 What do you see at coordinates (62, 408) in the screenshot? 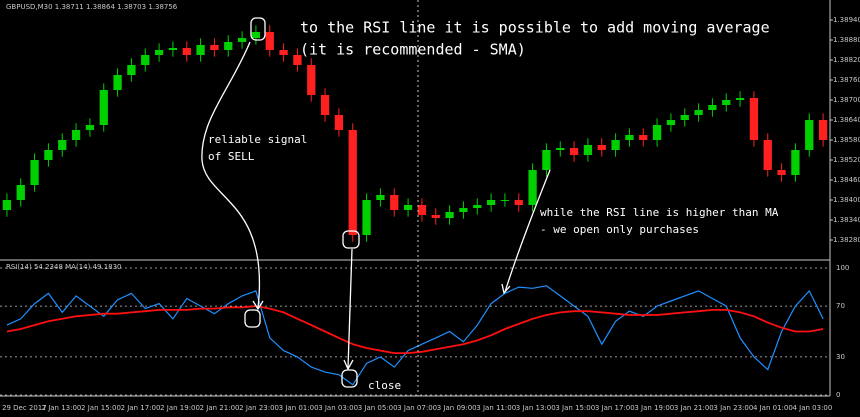
I see `x-tick-label: 2 Jan 13:00` at bounding box center [62, 408].